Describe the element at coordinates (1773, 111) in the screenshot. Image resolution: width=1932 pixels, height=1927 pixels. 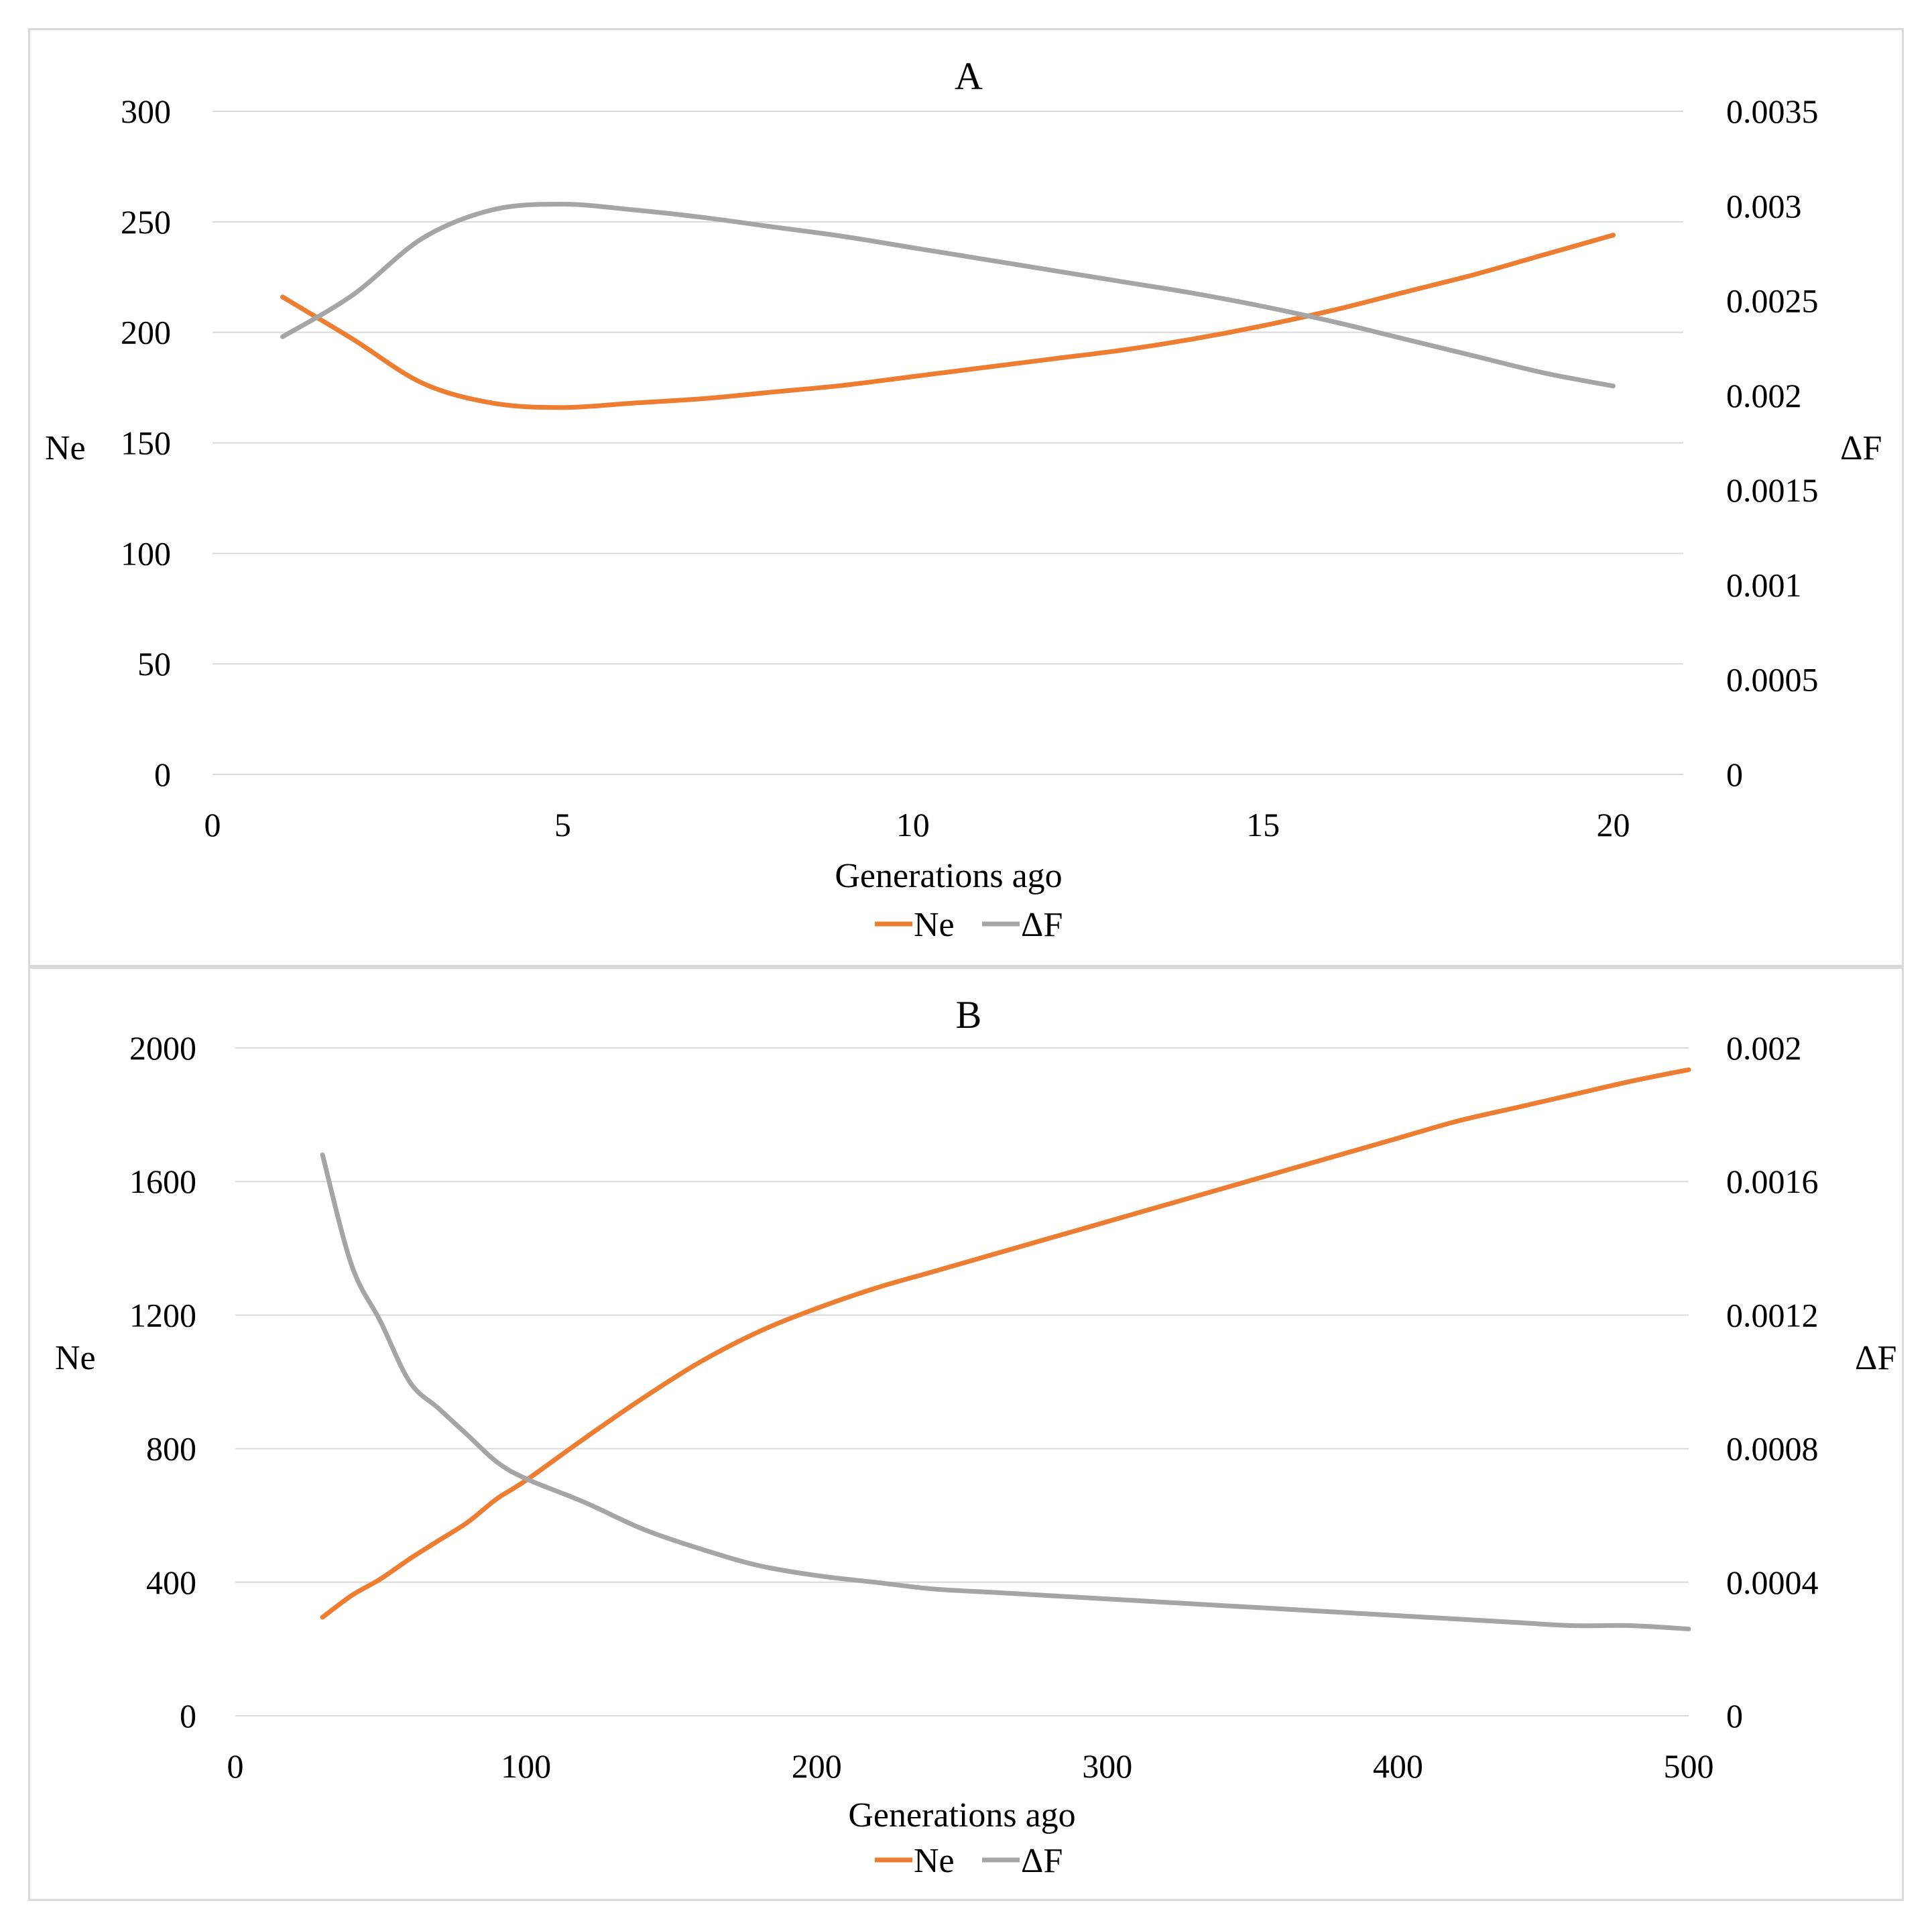
I see `y2-tick-label: 0.0035` at that location.